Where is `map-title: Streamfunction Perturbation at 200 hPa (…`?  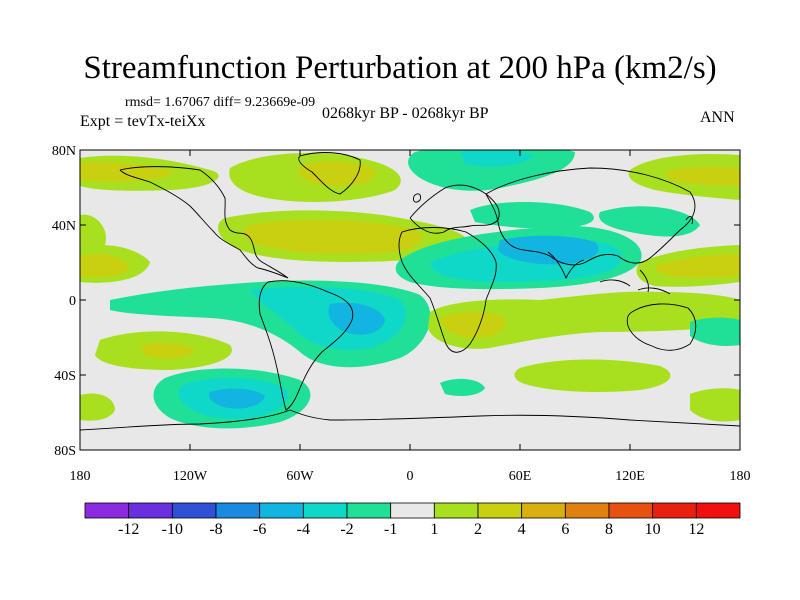 map-title: Streamfunction Perturbation at 200 hPa (… is located at coordinates (400, 68).